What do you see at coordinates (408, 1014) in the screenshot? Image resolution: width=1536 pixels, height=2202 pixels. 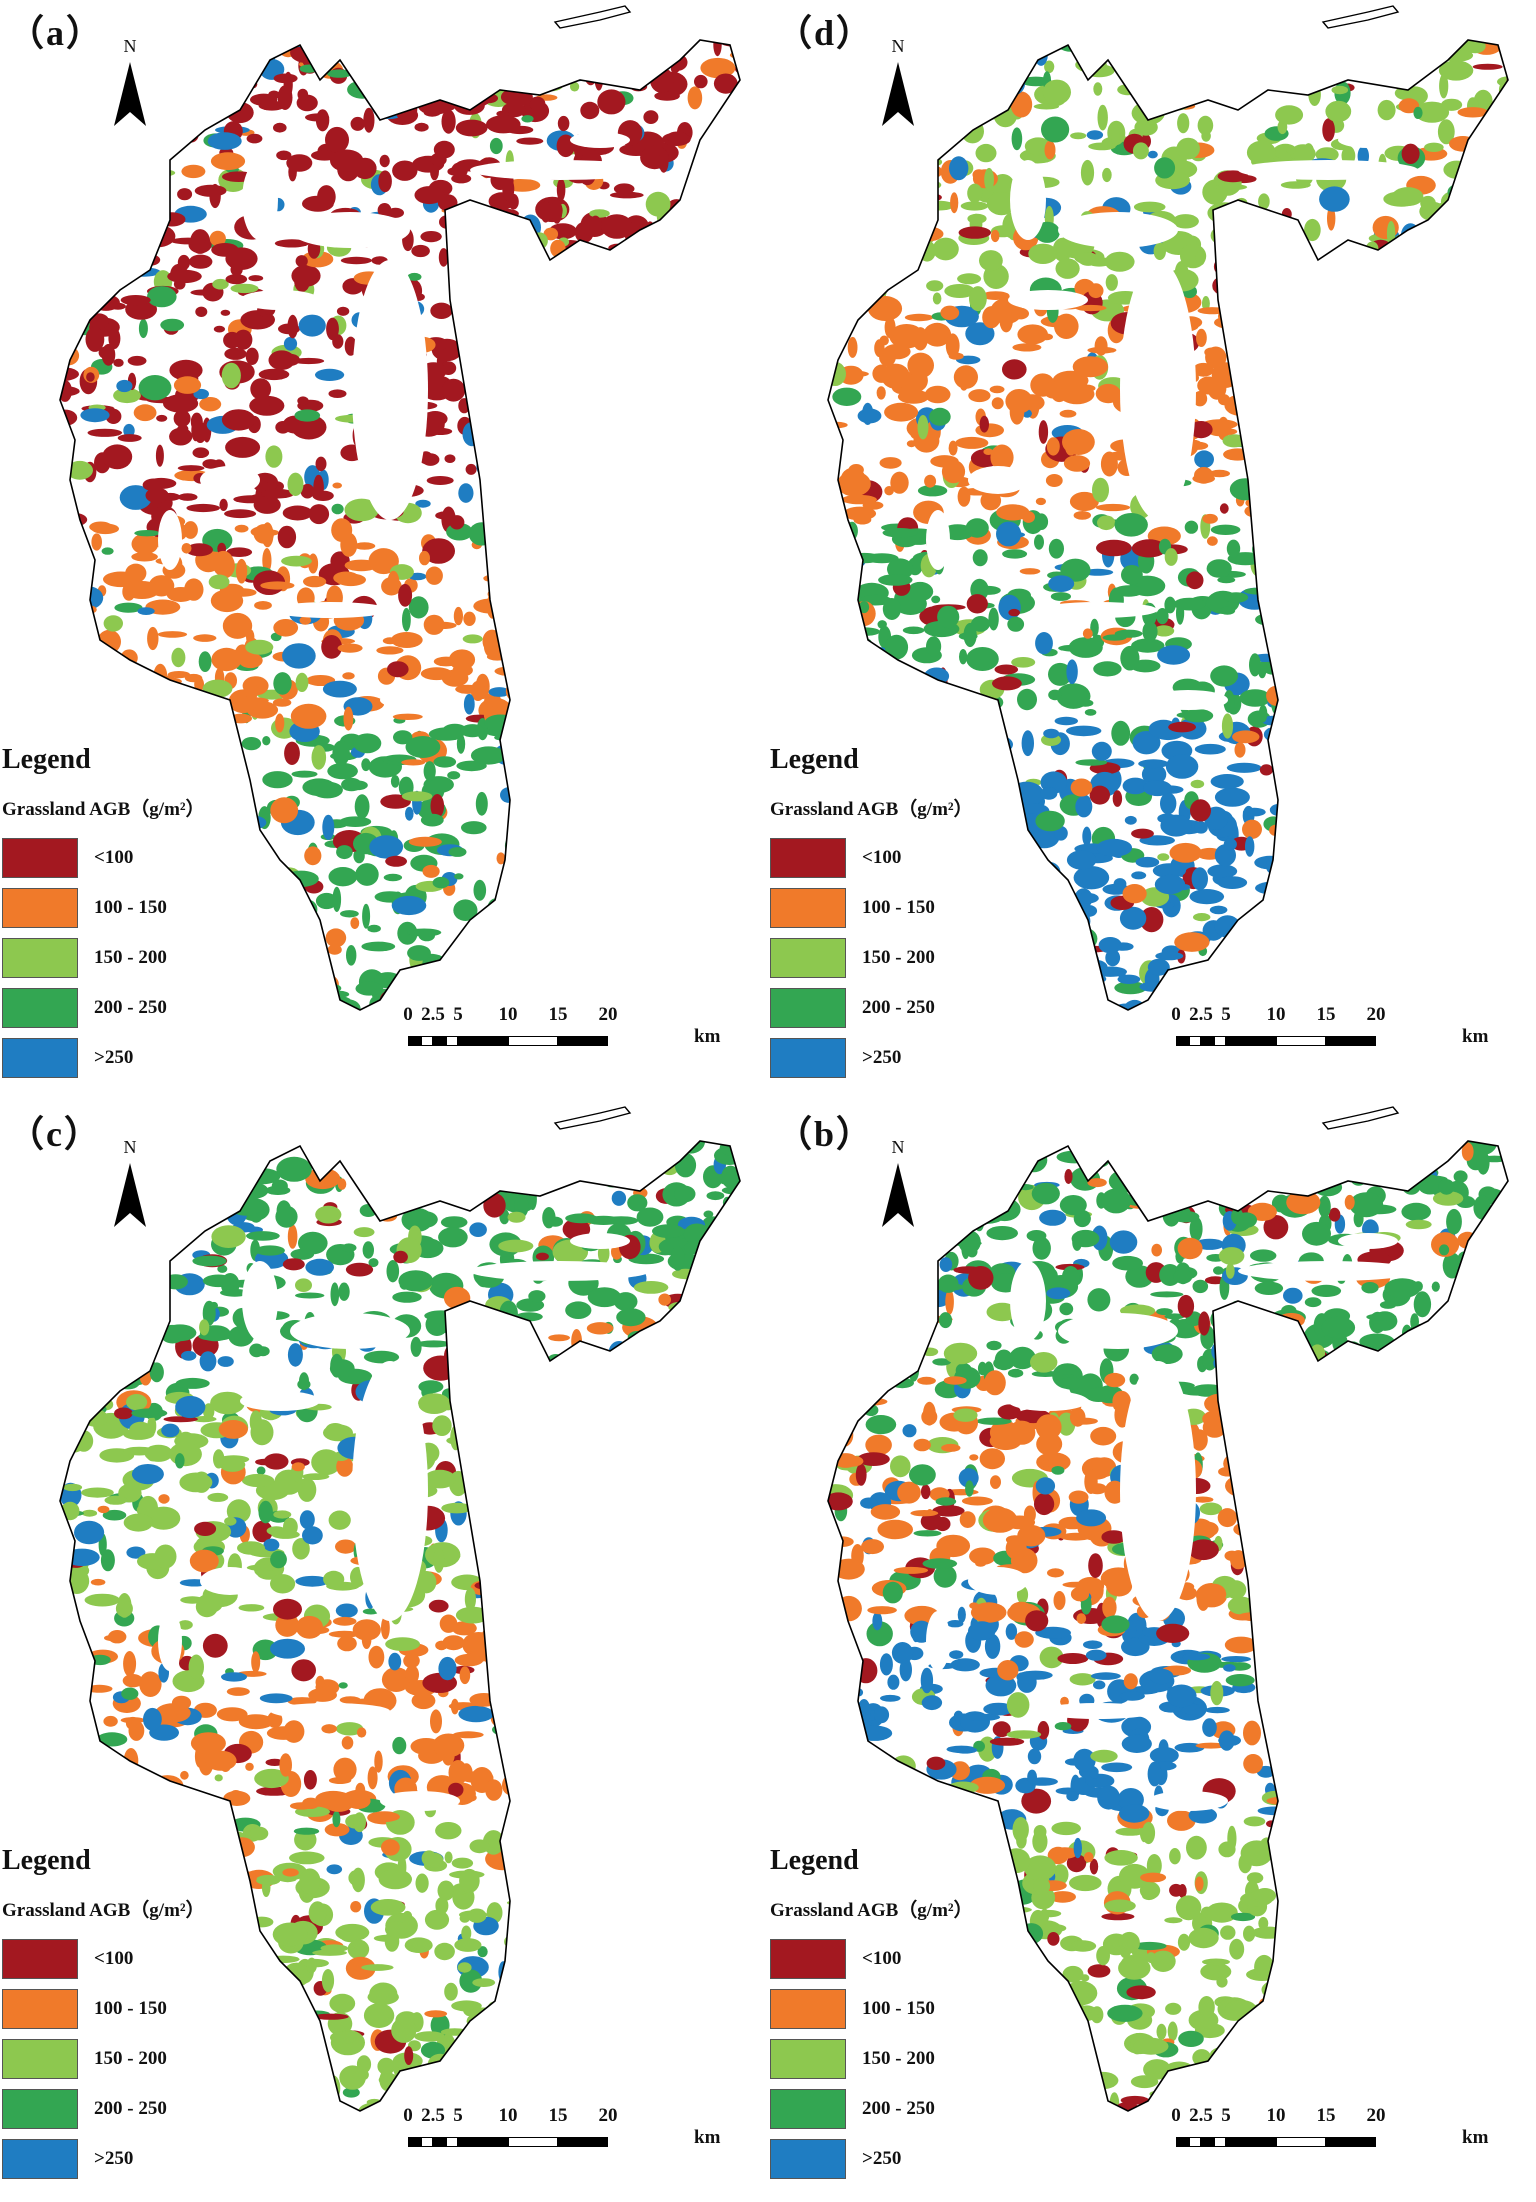 I see `scale-tick-label: 0` at bounding box center [408, 1014].